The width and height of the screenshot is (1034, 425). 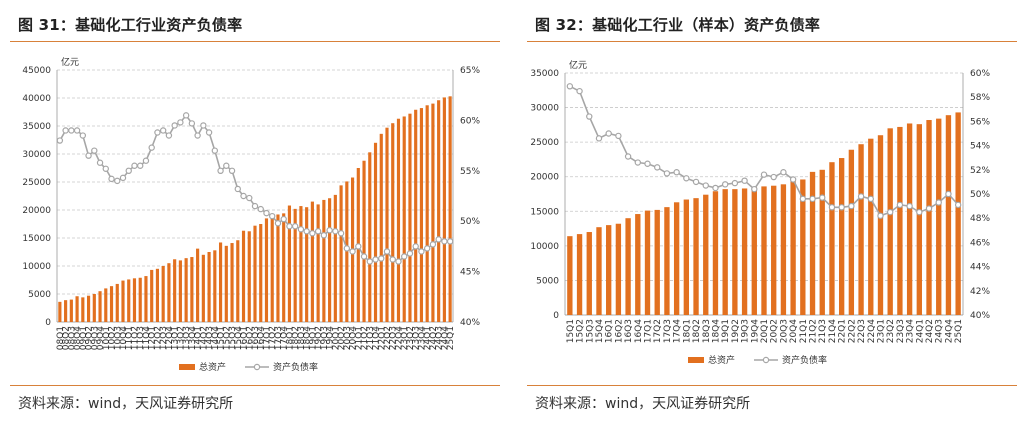 What do you see at coordinates (70, 62) in the screenshot?
I see `y-unit-label: 亿元` at bounding box center [70, 62].